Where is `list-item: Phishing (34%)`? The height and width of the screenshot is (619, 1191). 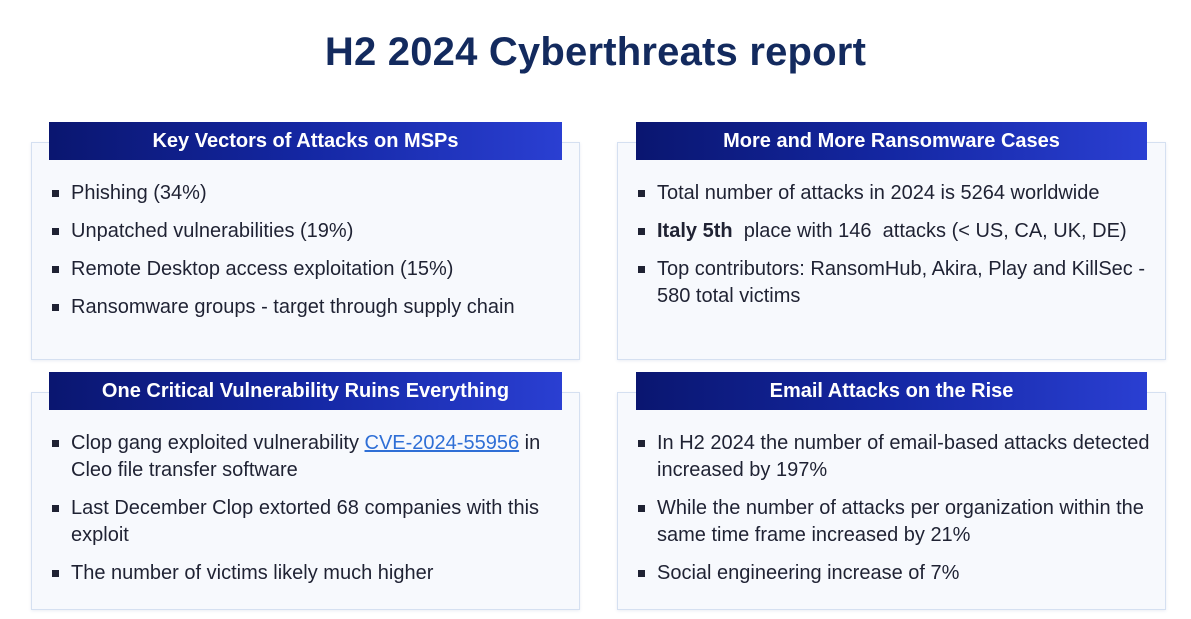 list-item: Phishing (34%) is located at coordinates (311, 193).